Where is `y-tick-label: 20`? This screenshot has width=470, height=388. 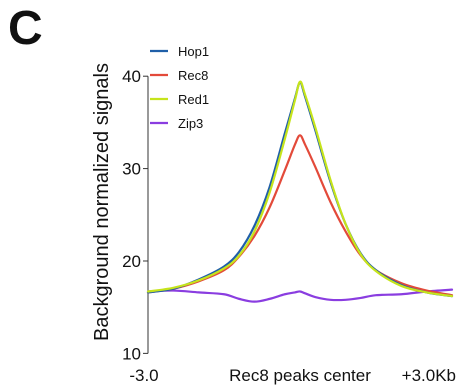
y-tick-label: 20 is located at coordinates (131, 261).